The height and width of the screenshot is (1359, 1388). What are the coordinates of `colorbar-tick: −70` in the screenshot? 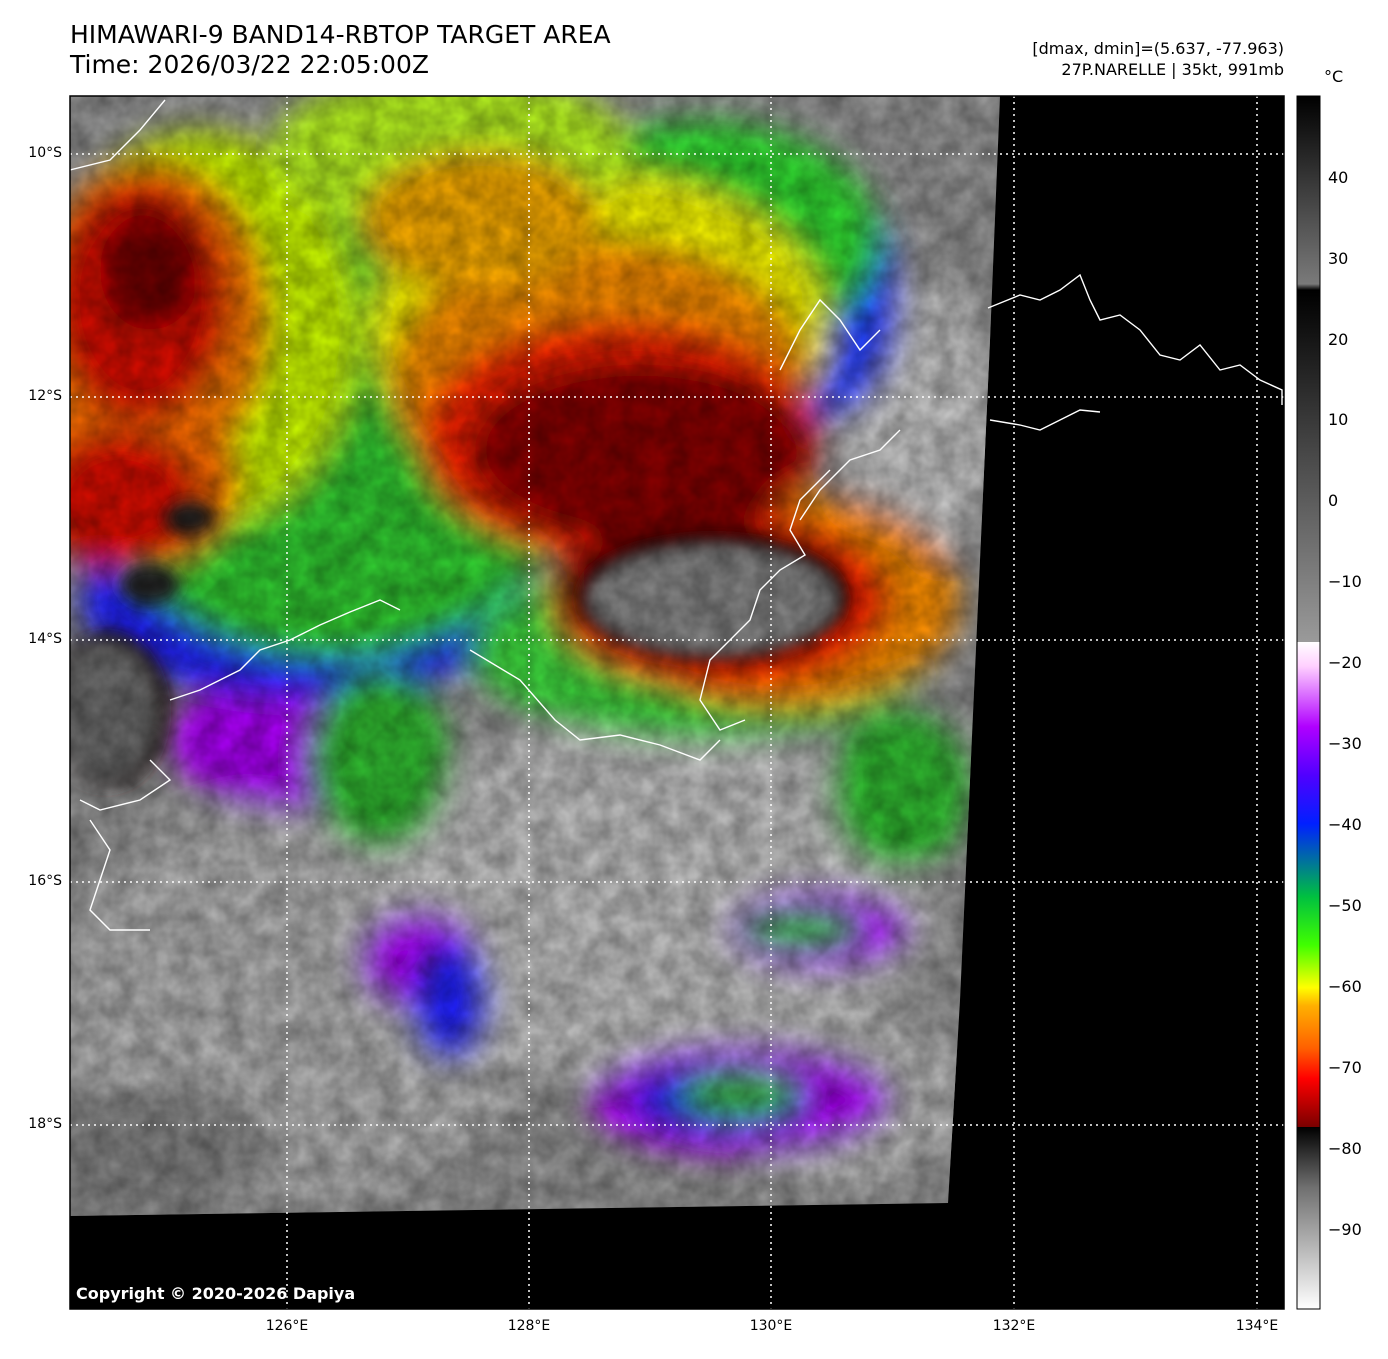 It's located at (1345, 1067).